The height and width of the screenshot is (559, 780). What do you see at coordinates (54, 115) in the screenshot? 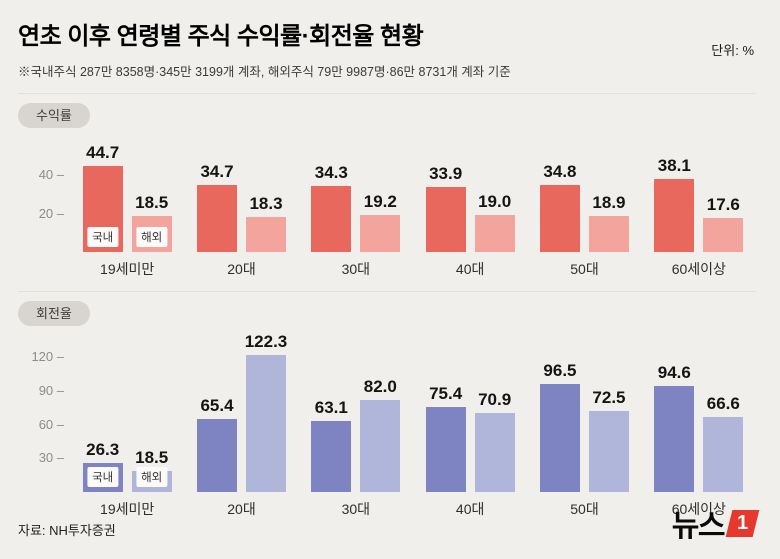
I see `returns-chart-badge: 수익률` at bounding box center [54, 115].